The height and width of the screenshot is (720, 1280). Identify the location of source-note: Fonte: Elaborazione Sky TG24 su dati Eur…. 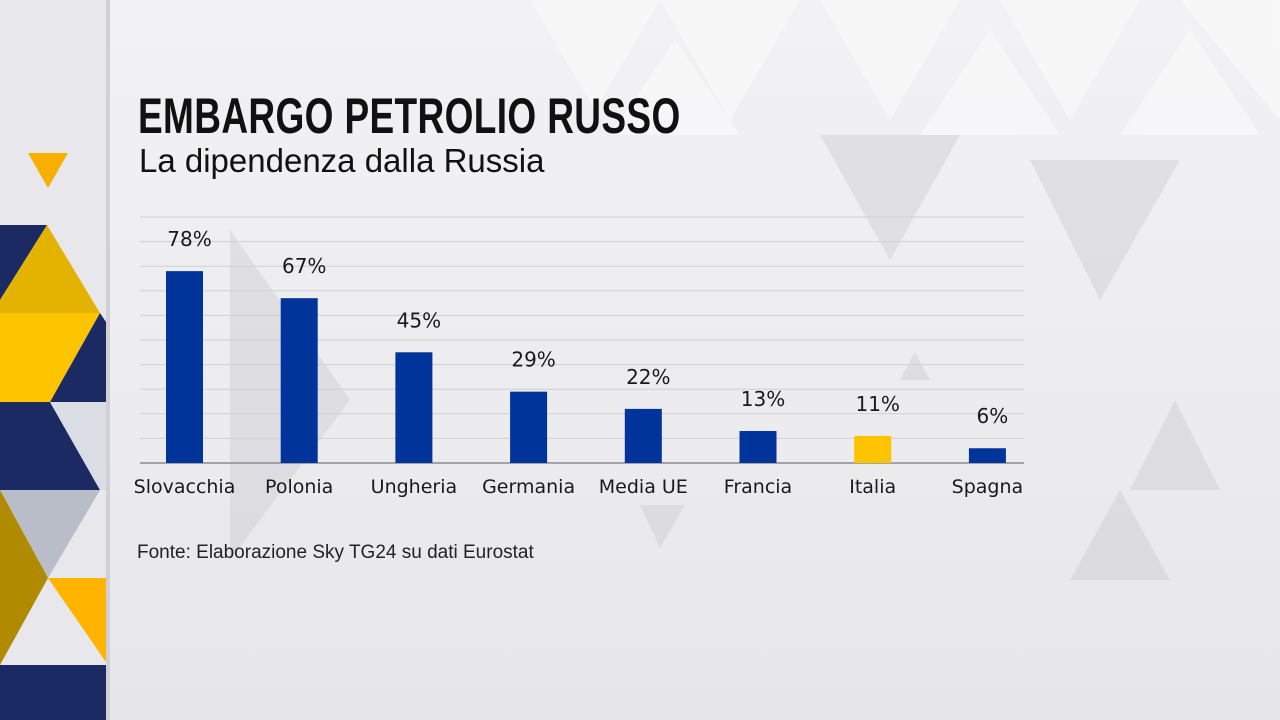
(335, 552).